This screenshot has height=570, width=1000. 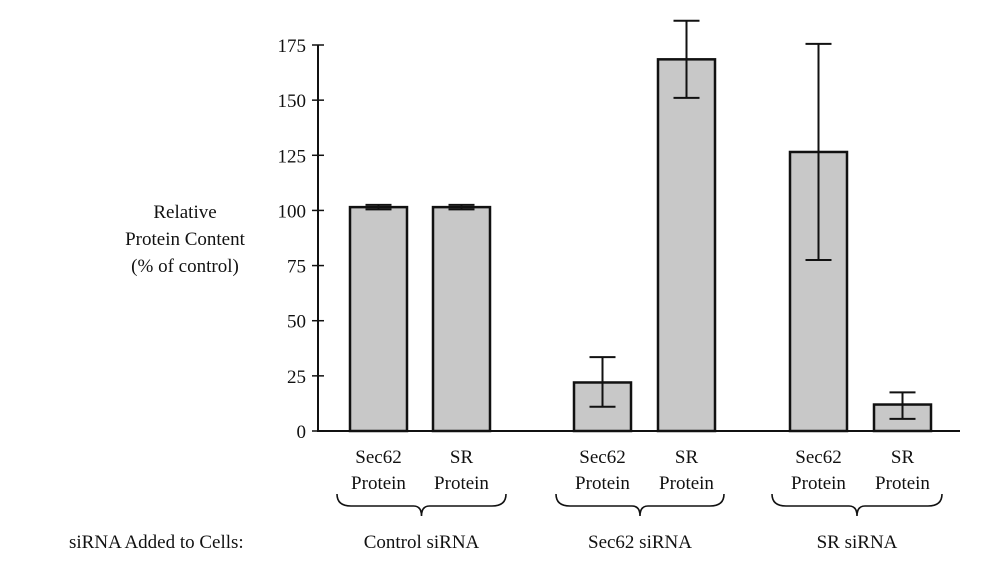 I want to click on y-tick-label: 0, so click(x=302, y=432).